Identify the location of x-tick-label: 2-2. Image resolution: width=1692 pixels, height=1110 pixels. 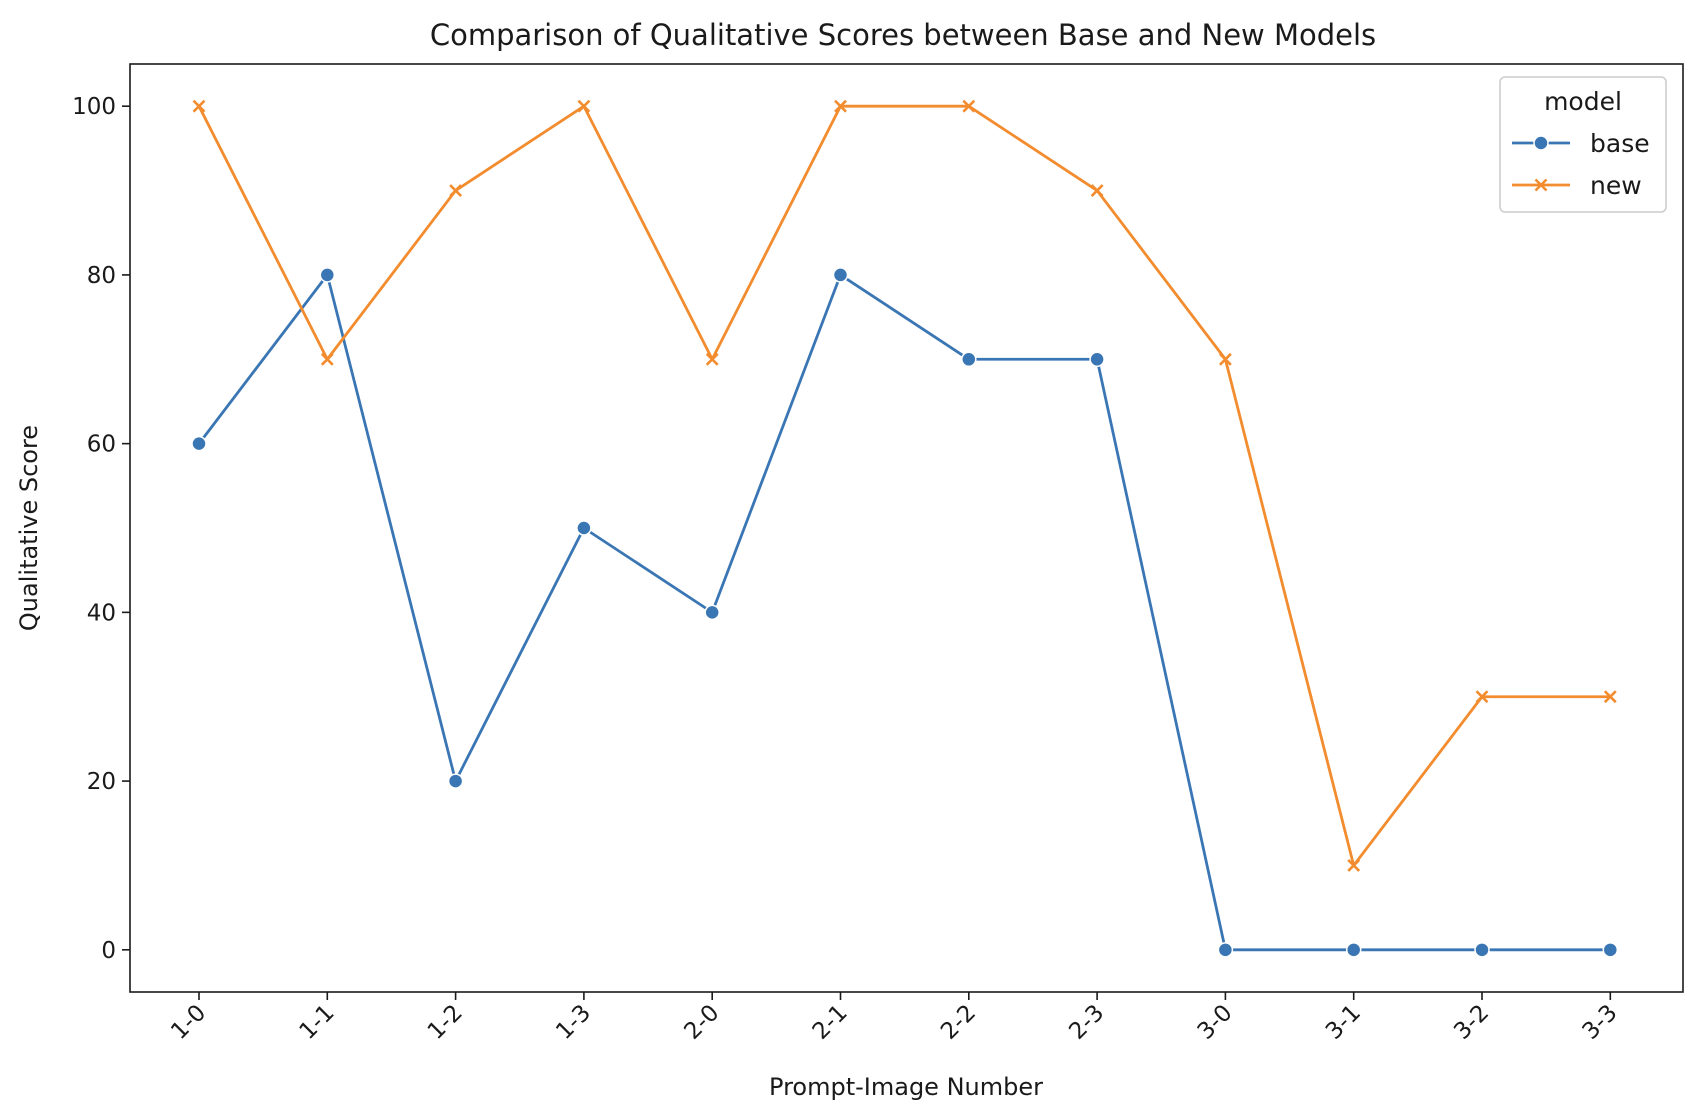
(958, 1022).